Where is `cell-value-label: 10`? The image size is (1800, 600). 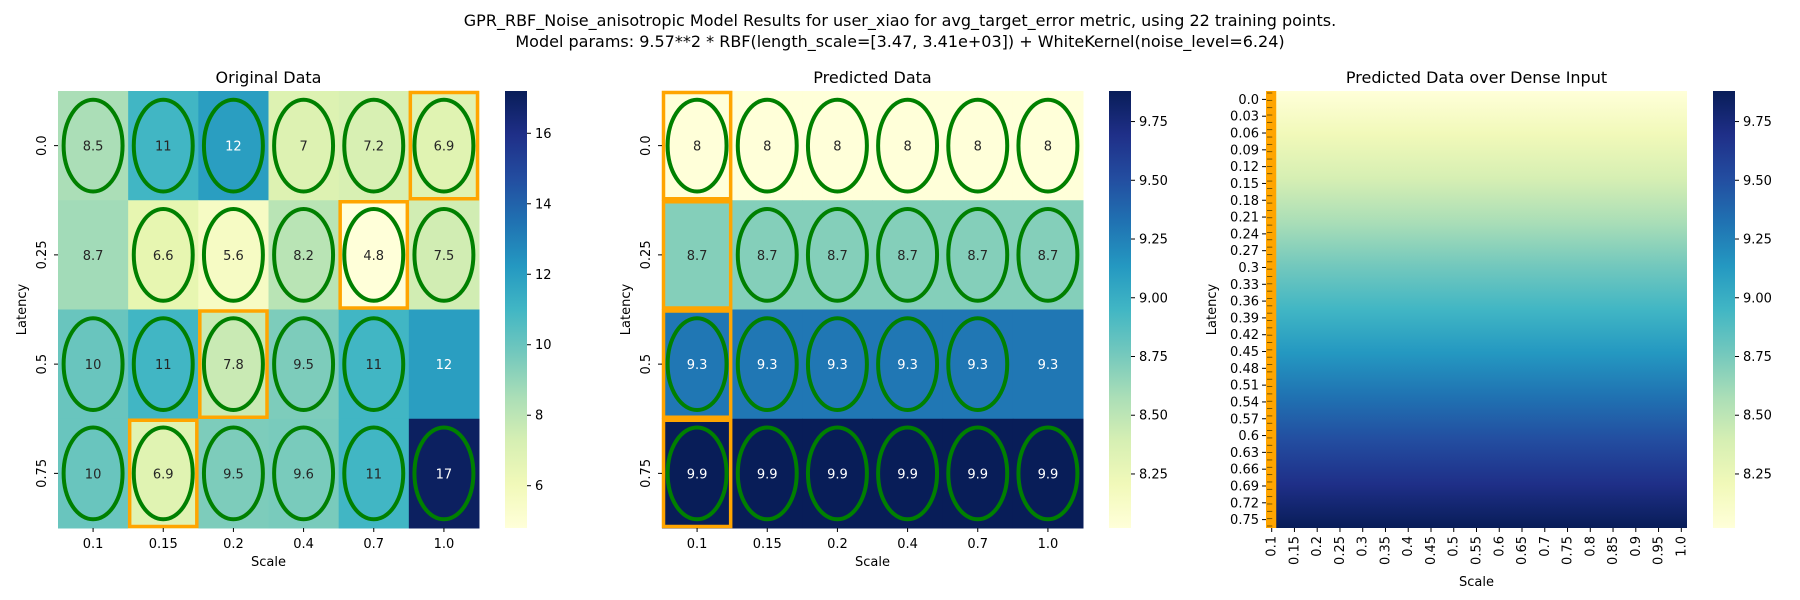
cell-value-label: 10 is located at coordinates (93, 474).